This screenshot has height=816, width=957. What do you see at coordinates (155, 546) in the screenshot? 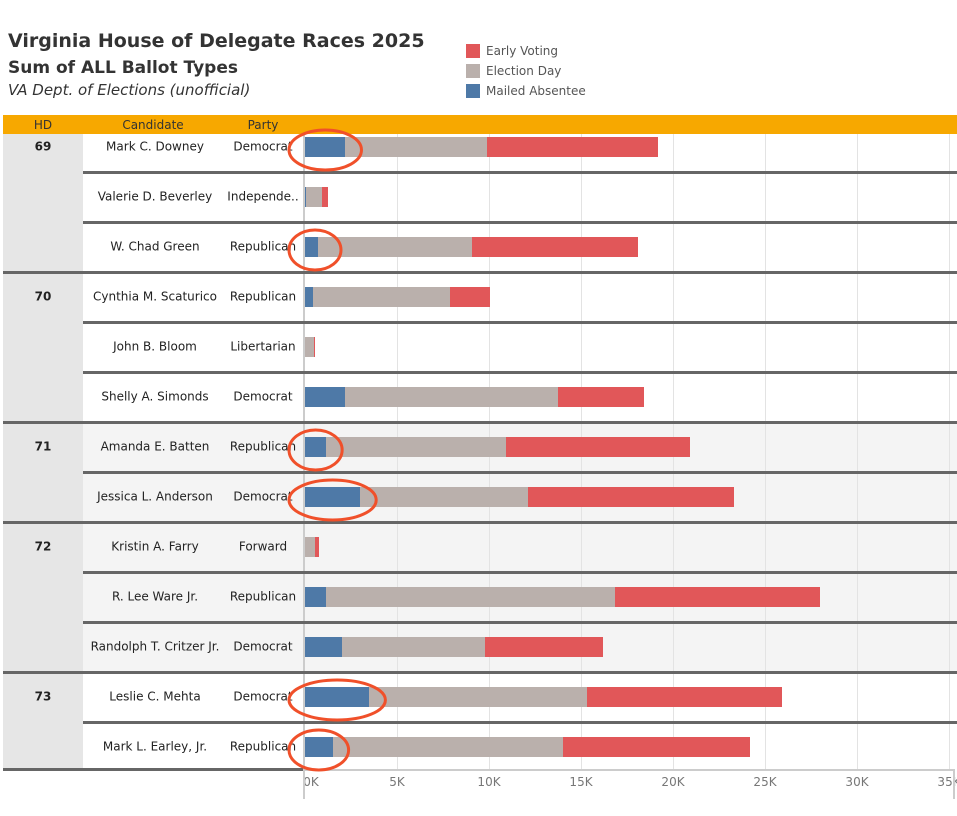
I see `candidate-name: Kristin A. Farry` at bounding box center [155, 546].